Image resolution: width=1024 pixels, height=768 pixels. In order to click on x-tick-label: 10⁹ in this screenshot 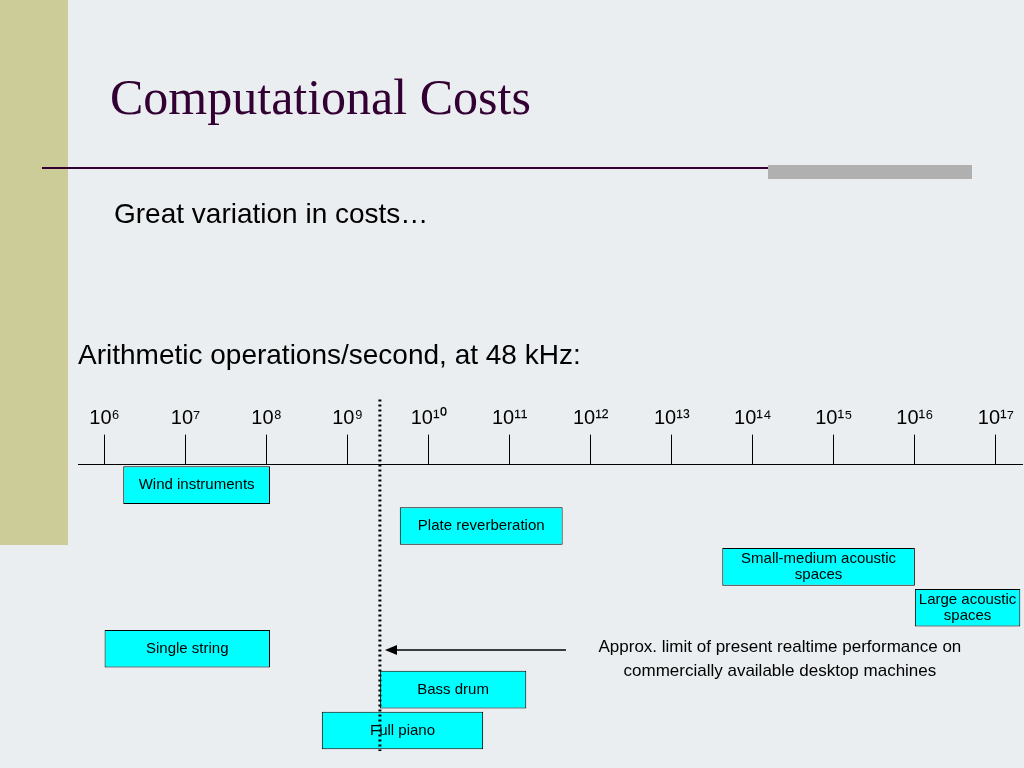, I will do `click(348, 417)`.